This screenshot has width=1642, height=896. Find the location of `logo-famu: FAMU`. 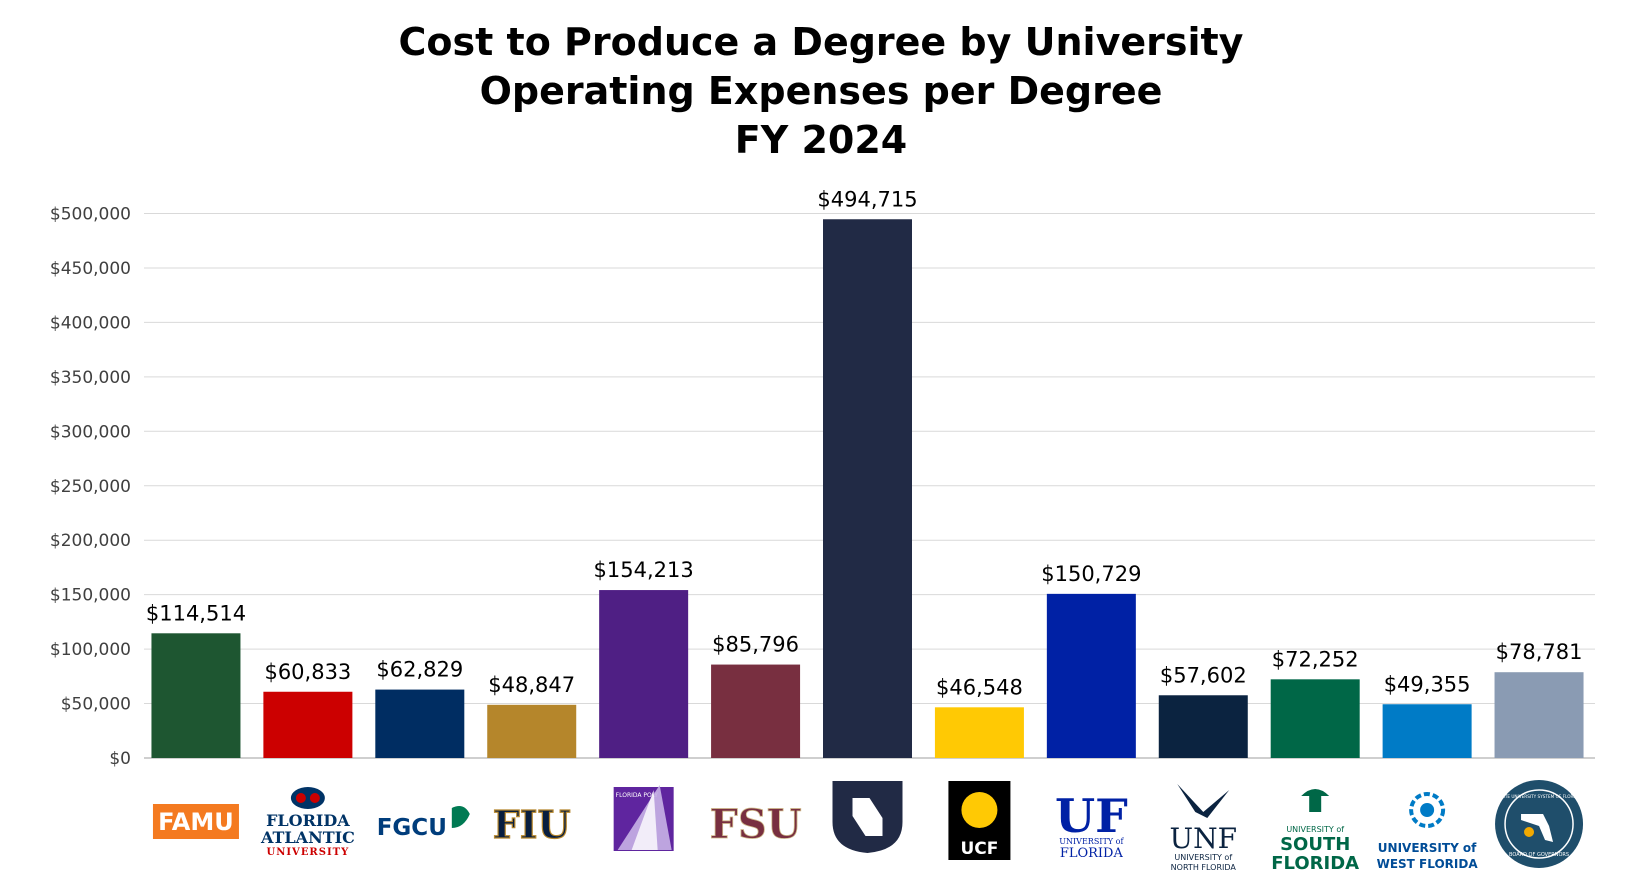

logo-famu: FAMU is located at coordinates (195, 821).